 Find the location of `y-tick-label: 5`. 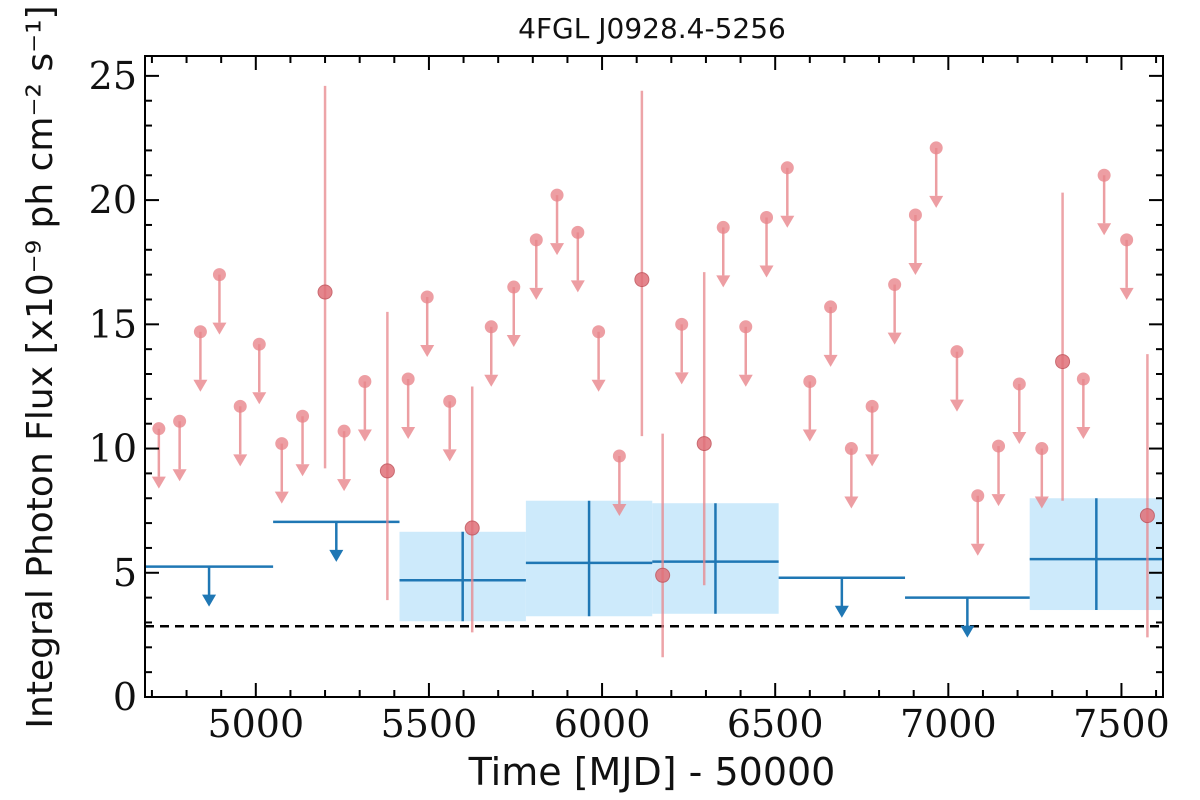

y-tick-label: 5 is located at coordinates (125, 573).